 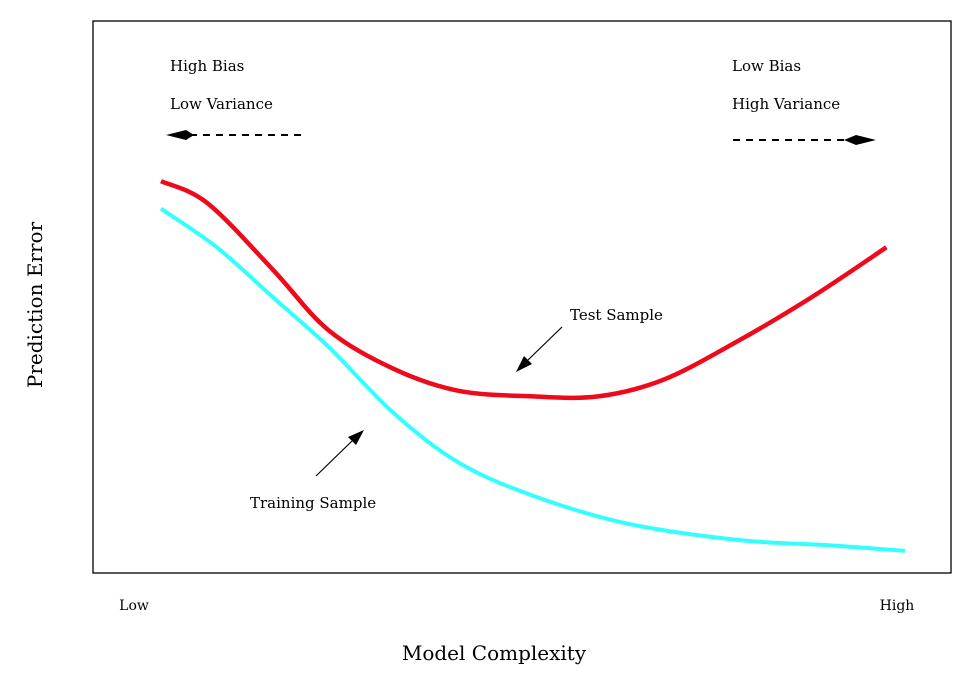 I want to click on y-axis-label: Prediction Error, so click(x=35, y=304).